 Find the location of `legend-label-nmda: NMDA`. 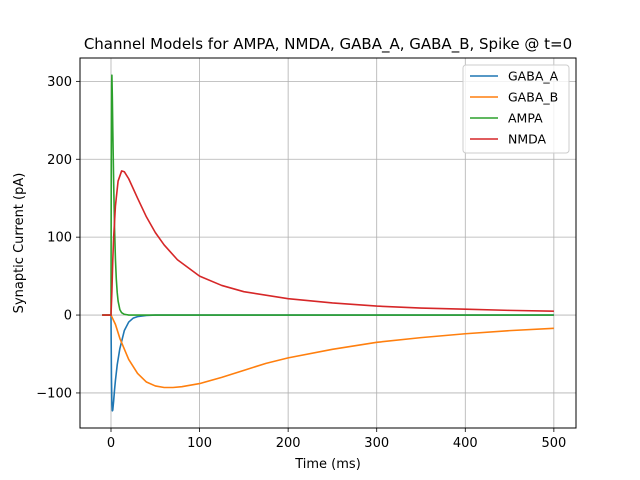

legend-label-nmda: NMDA is located at coordinates (527, 139).